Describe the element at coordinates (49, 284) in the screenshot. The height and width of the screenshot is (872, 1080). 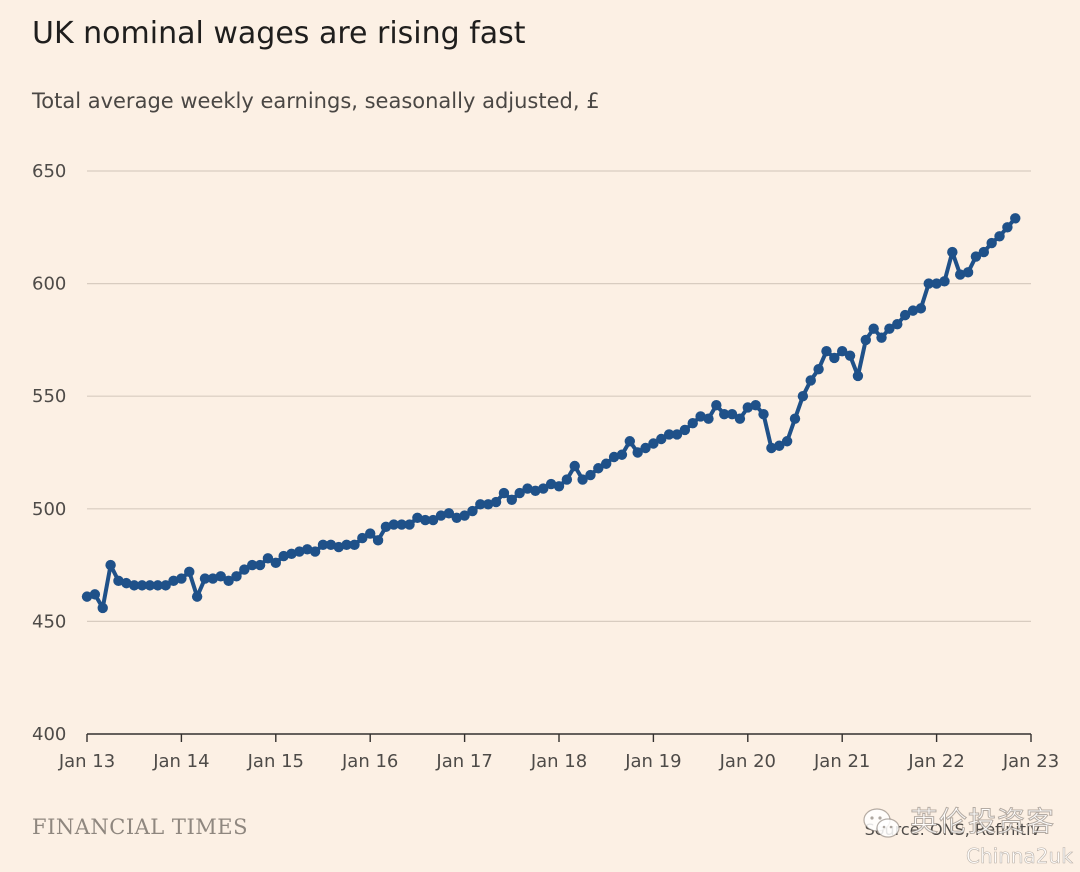
I see `y-tick-label-600: 600` at that location.